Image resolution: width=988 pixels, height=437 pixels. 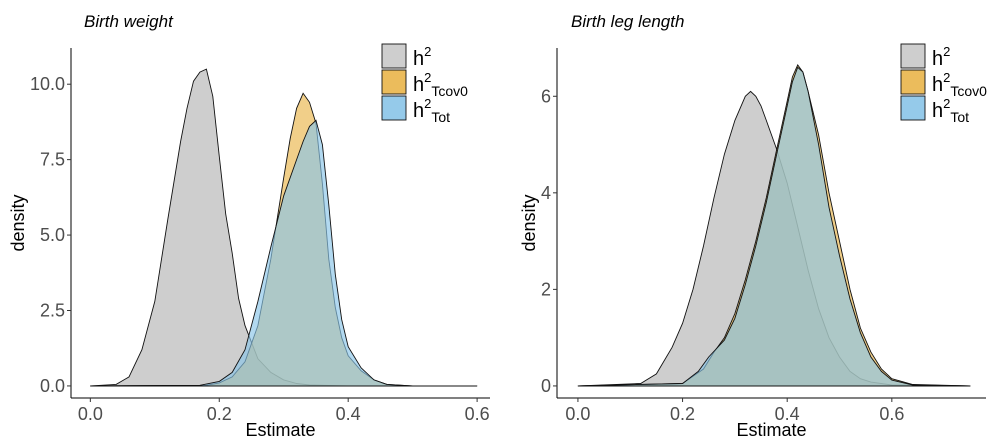 What do you see at coordinates (52, 235) in the screenshot?
I see `y-tick-label: 5.0` at bounding box center [52, 235].